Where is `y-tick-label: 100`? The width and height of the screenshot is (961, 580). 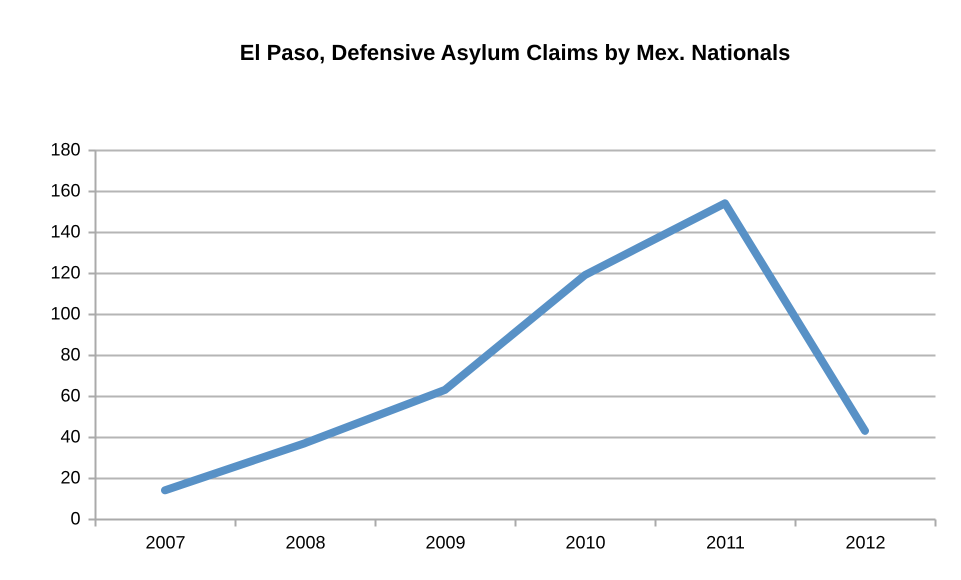
y-tick-label: 100 is located at coordinates (65, 314).